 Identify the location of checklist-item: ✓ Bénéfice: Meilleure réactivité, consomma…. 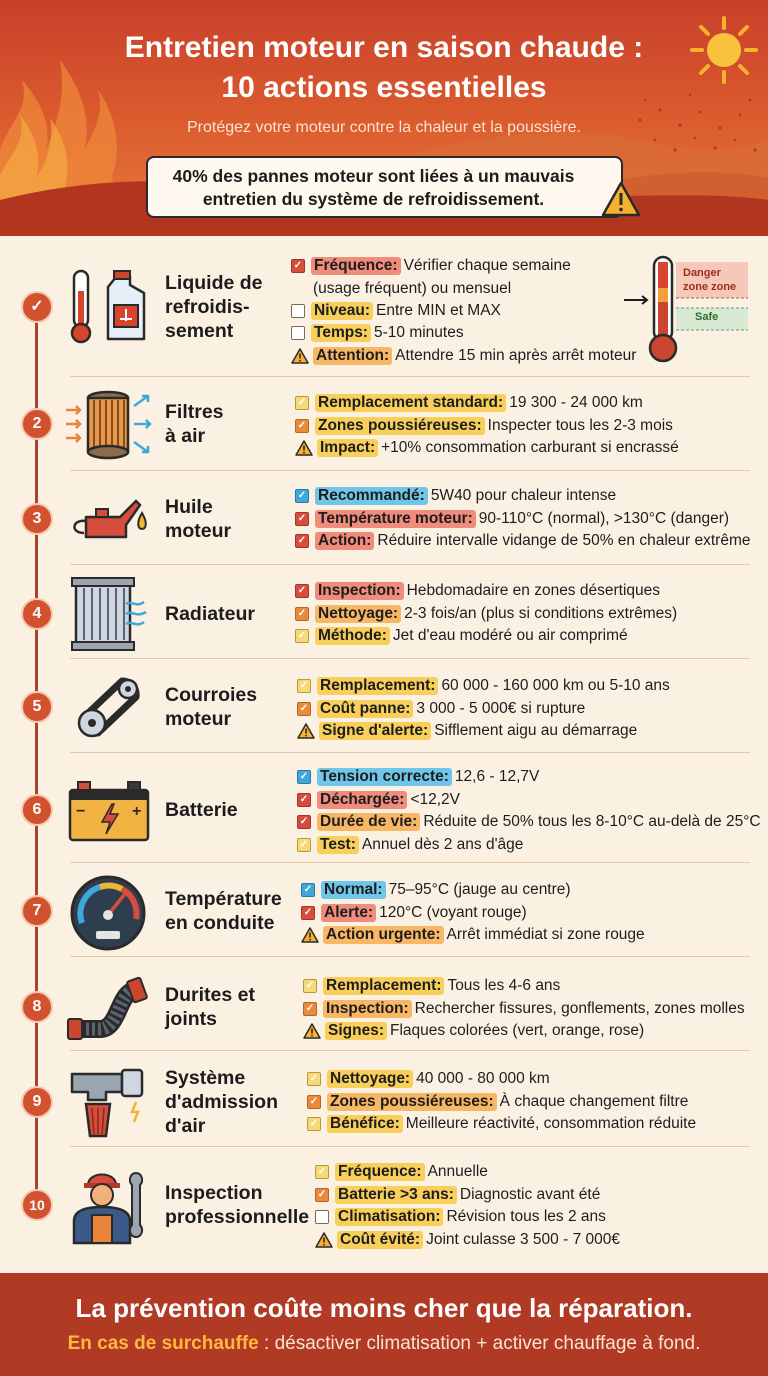
(501, 1124).